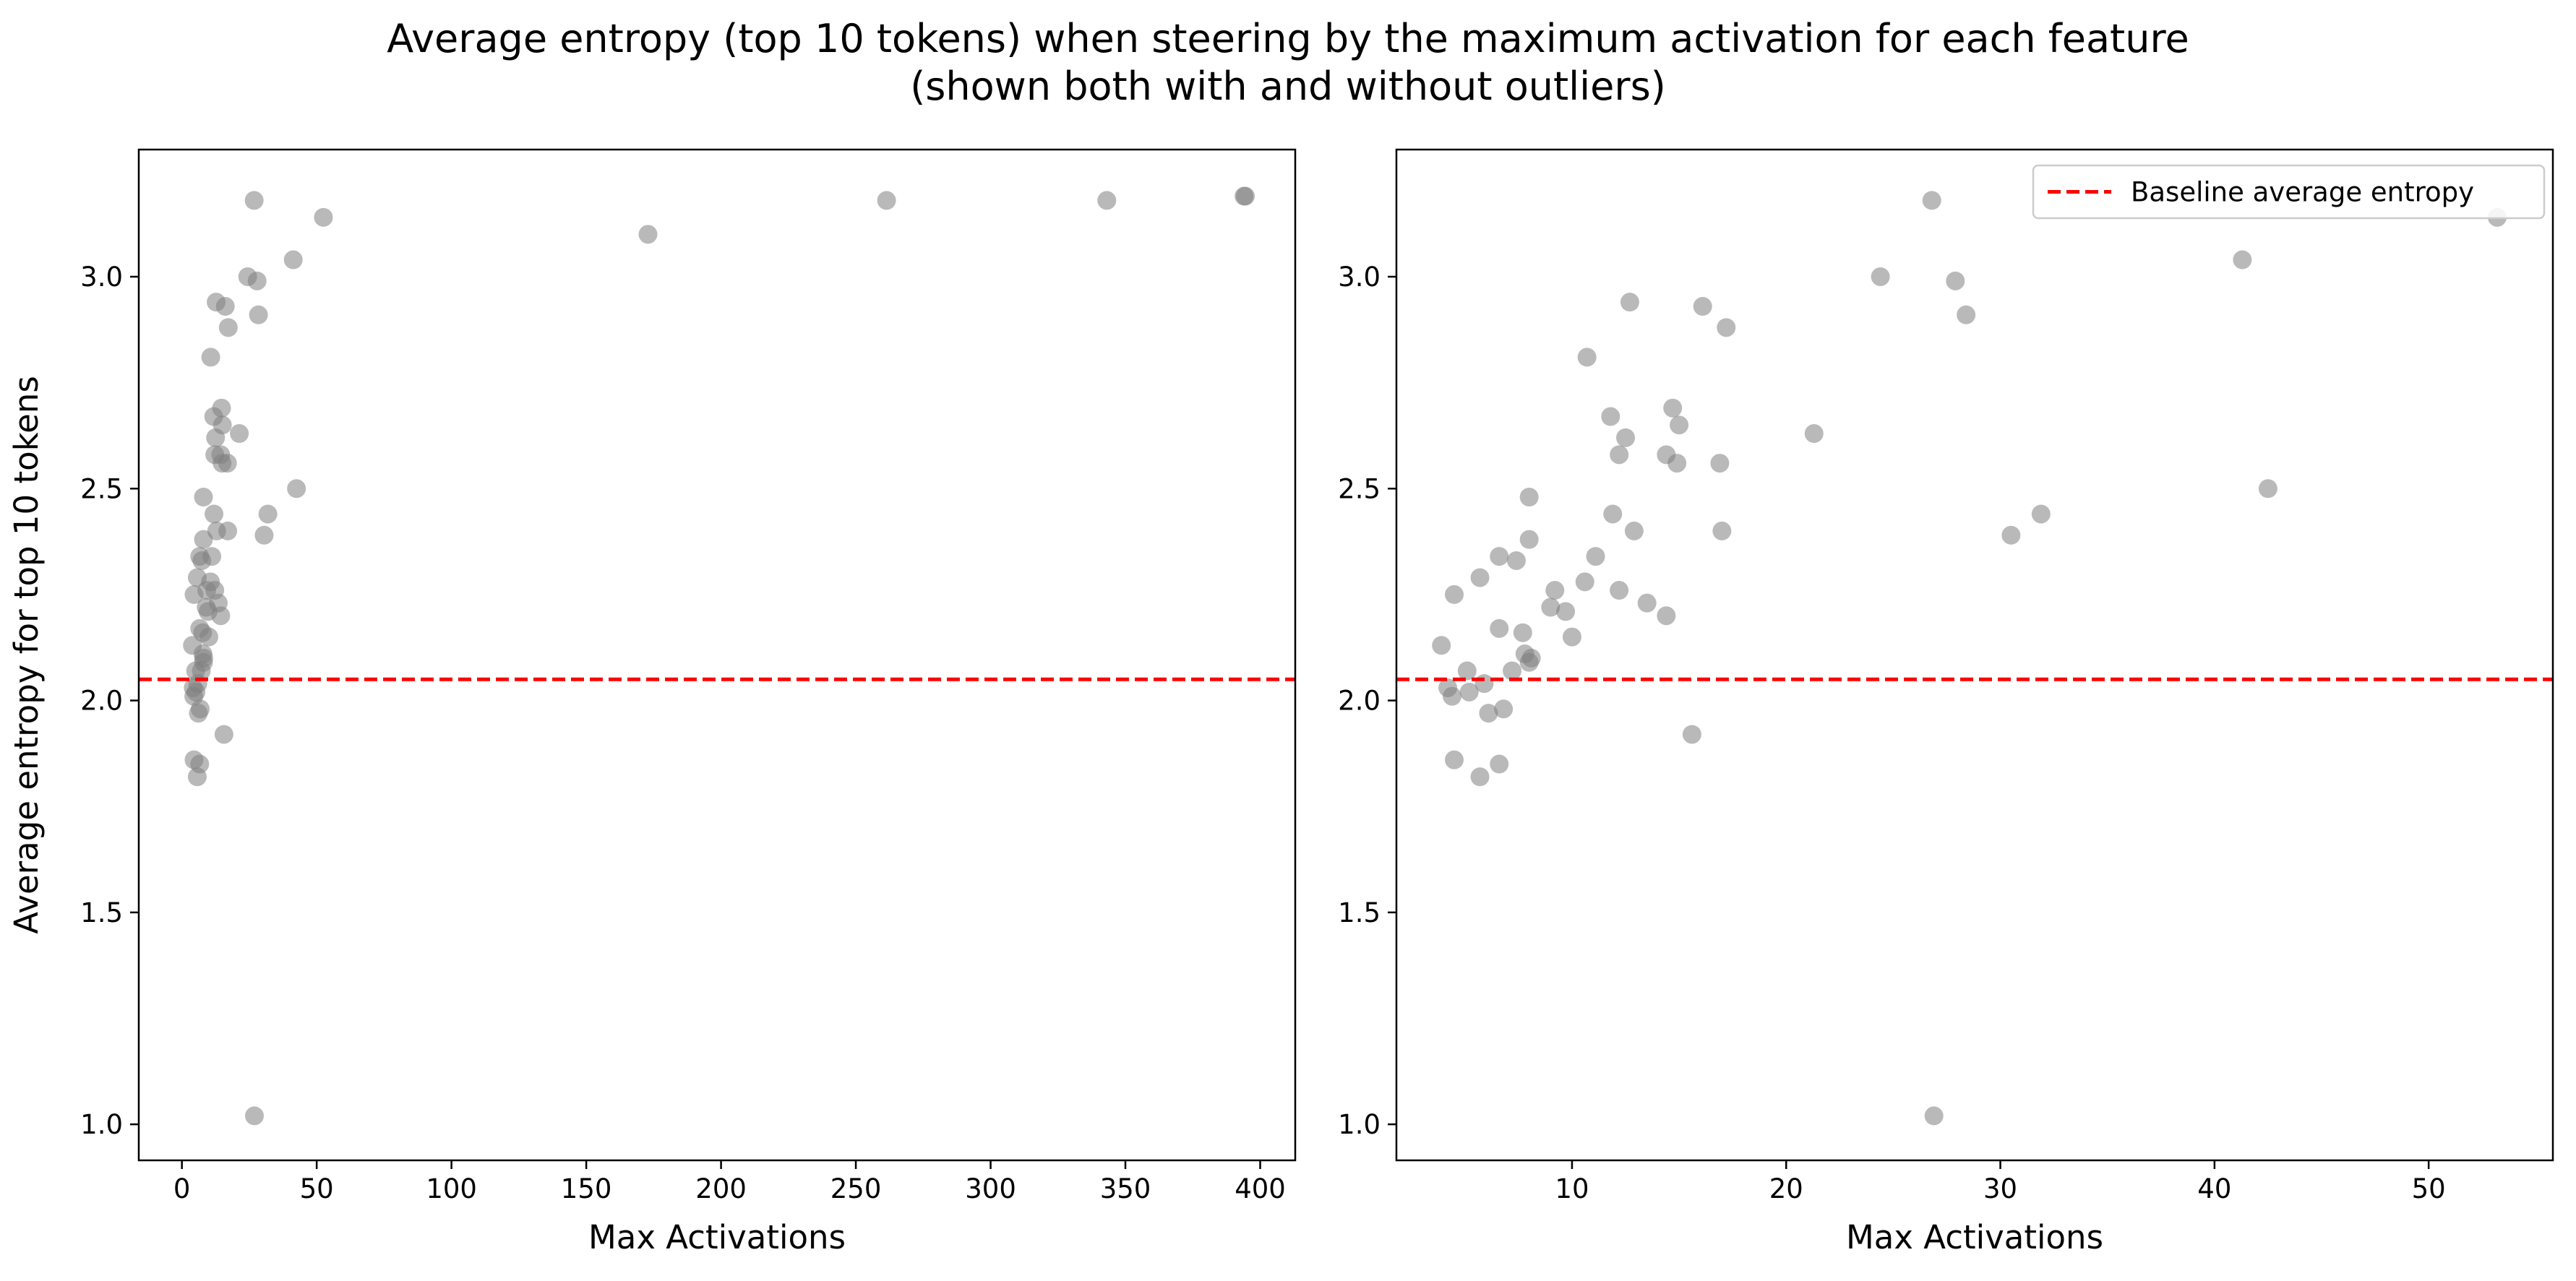 The height and width of the screenshot is (1281, 2576). What do you see at coordinates (1260, 1188) in the screenshot?
I see `x-tick-label: 400` at bounding box center [1260, 1188].